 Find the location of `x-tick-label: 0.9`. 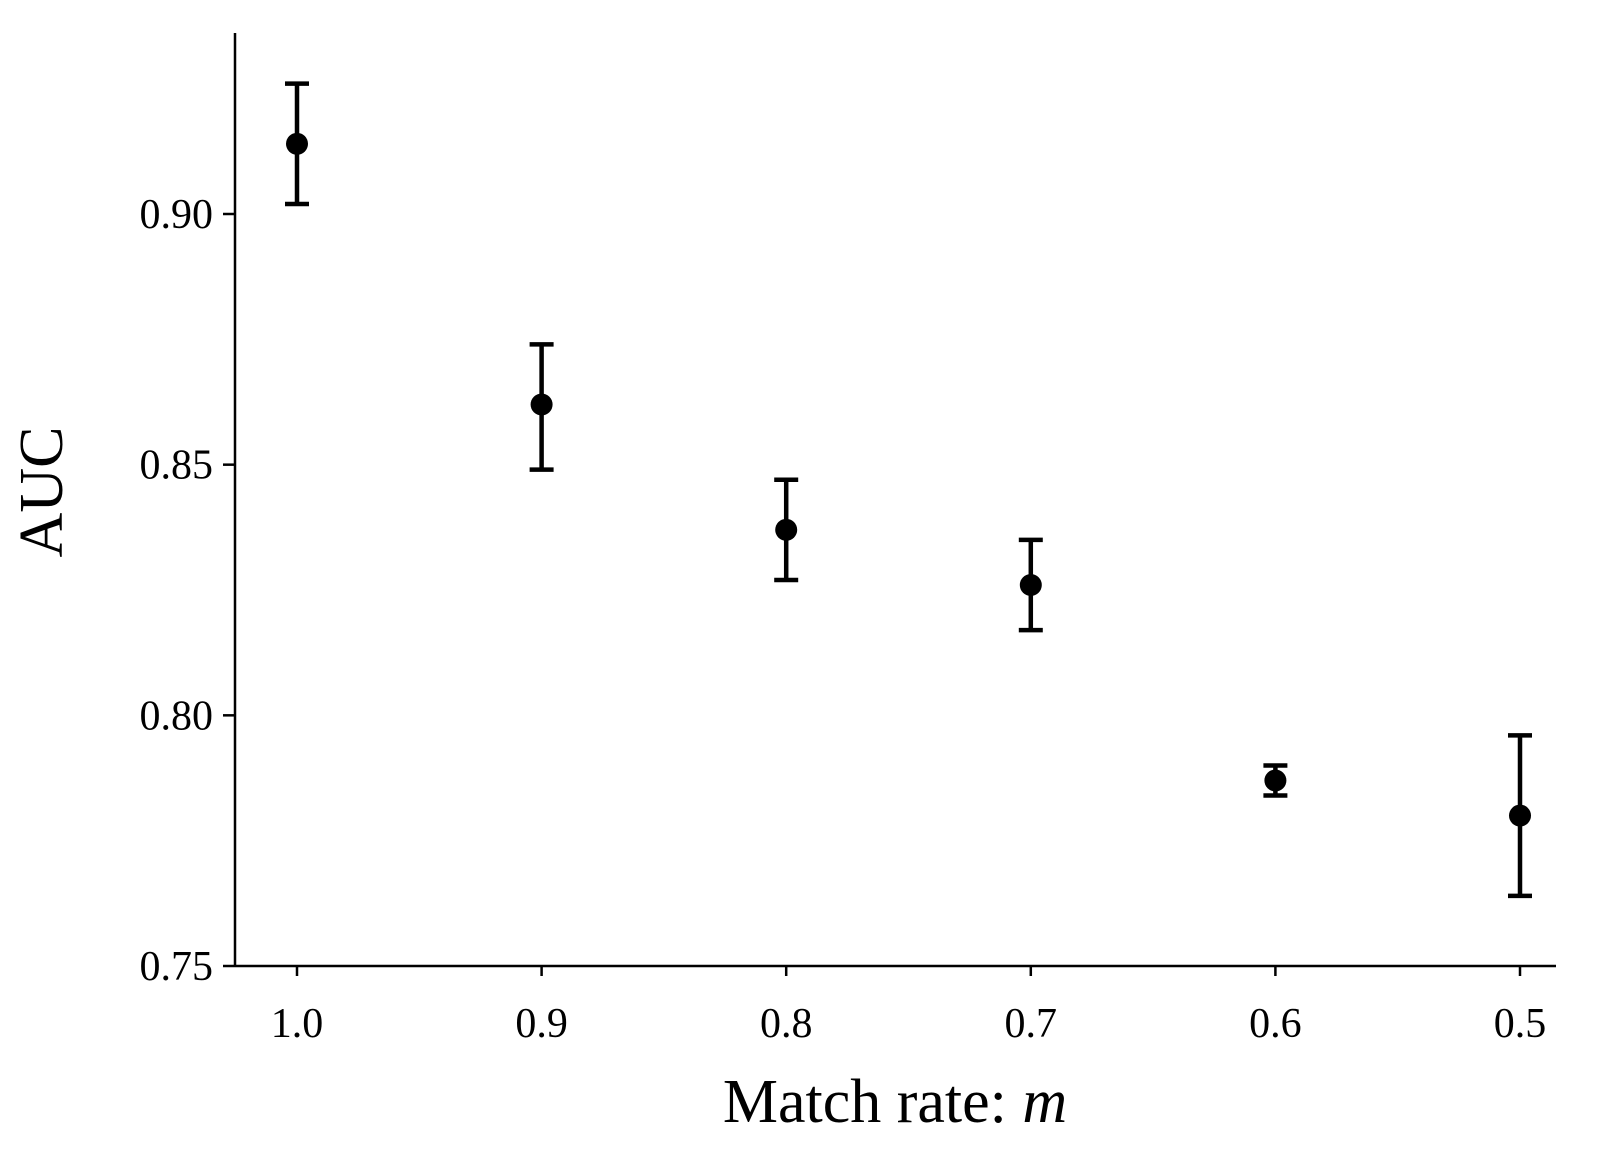

x-tick-label: 0.9 is located at coordinates (541, 1024).